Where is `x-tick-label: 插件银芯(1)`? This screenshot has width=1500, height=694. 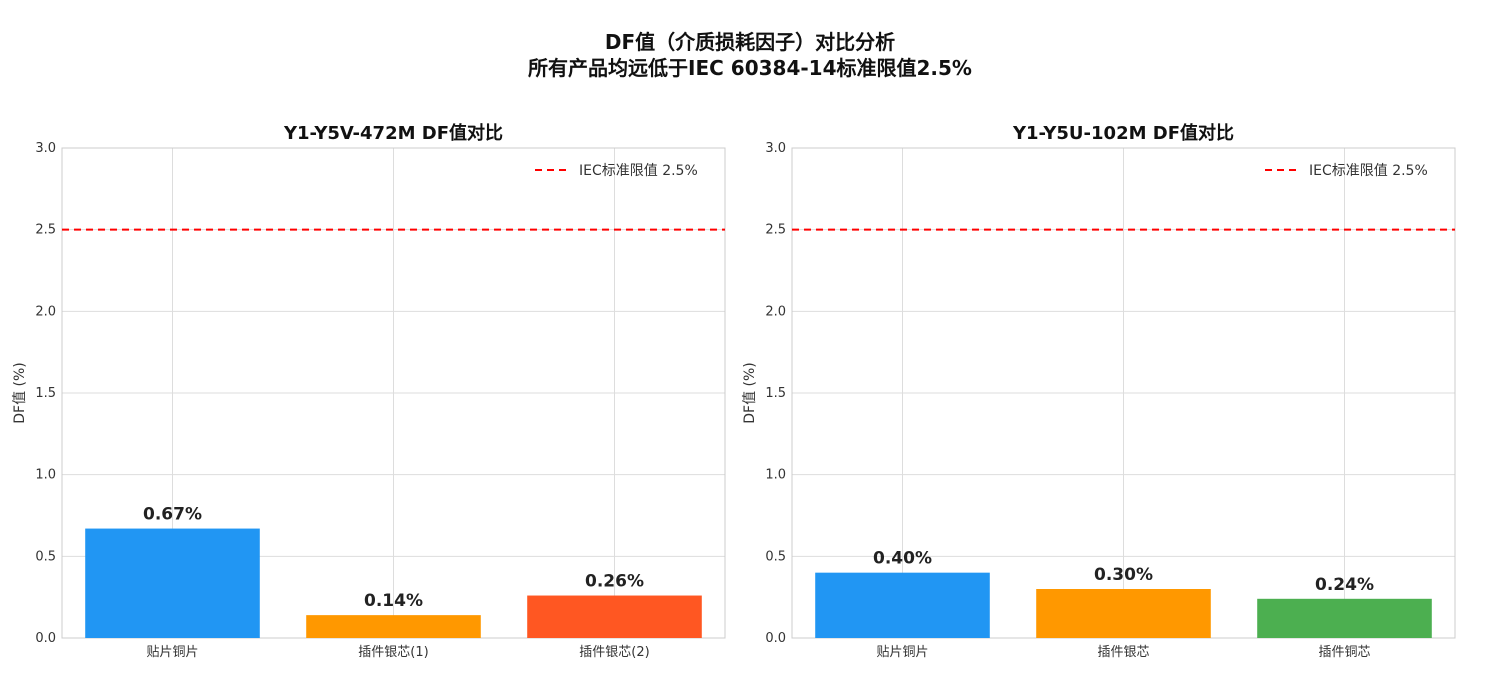
x-tick-label: 插件银芯(1) is located at coordinates (393, 652).